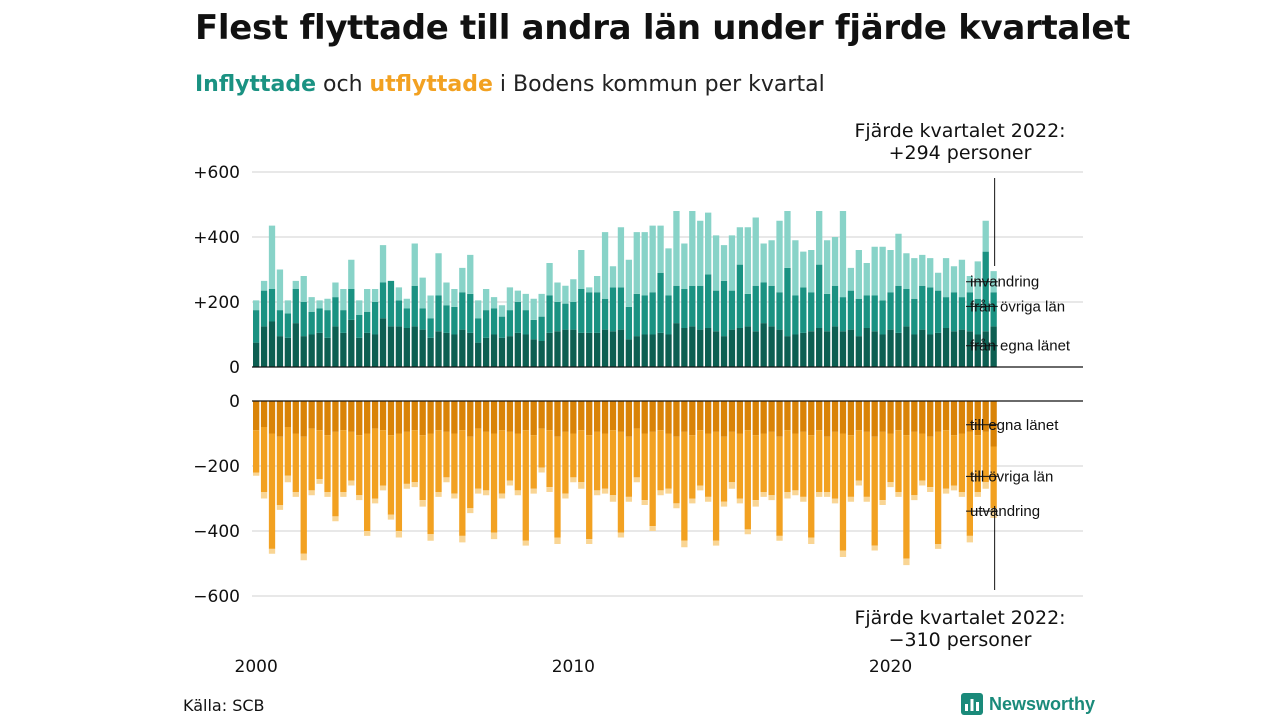 This screenshot has width=1280, height=720. What do you see at coordinates (959, 618) in the screenshot?
I see `annotation-bottom-line1: Fjärde kvartalet 2022:` at bounding box center [959, 618].